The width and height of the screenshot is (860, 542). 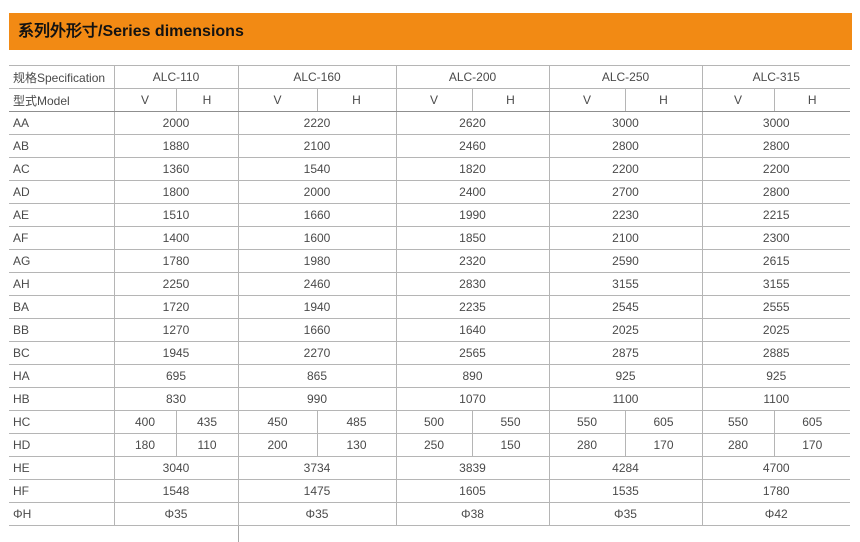 I want to click on value-h: 130, so click(x=356, y=445).